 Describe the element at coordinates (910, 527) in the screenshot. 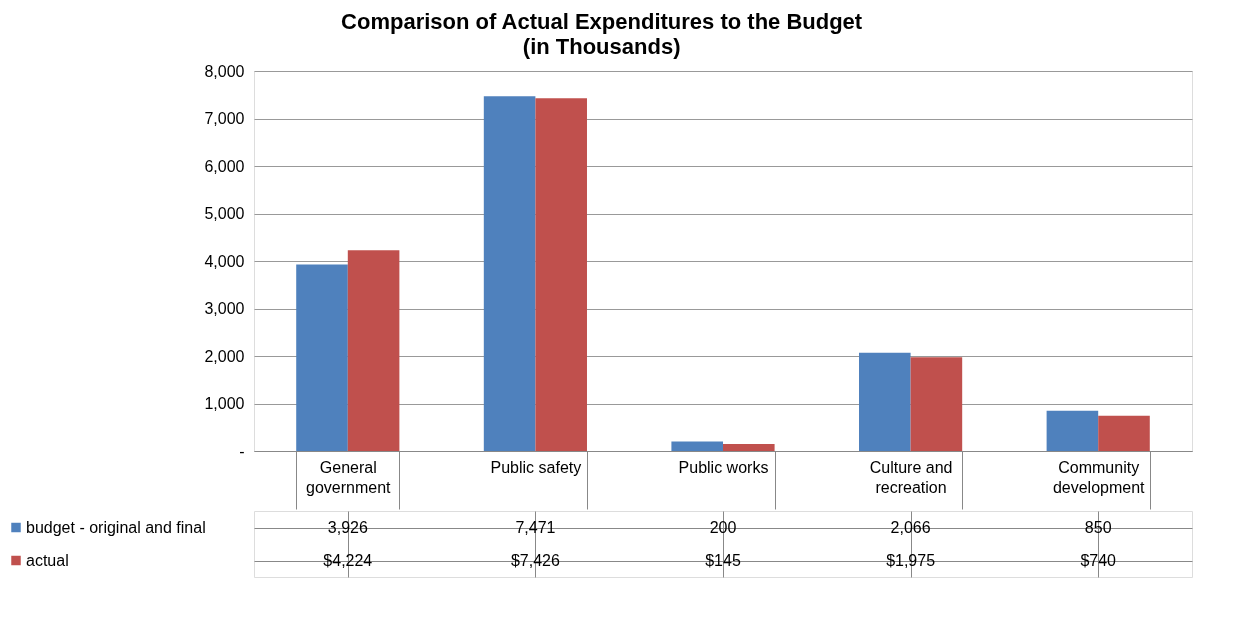

I see `data-label: 2,066` at that location.